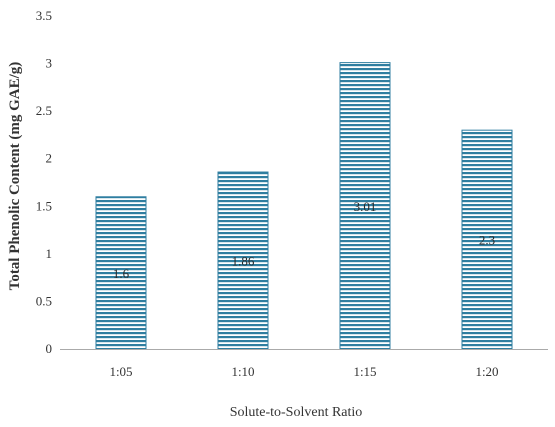 The image size is (555, 427). Describe the element at coordinates (364, 371) in the screenshot. I see `x-tick-label: 1:15` at that location.